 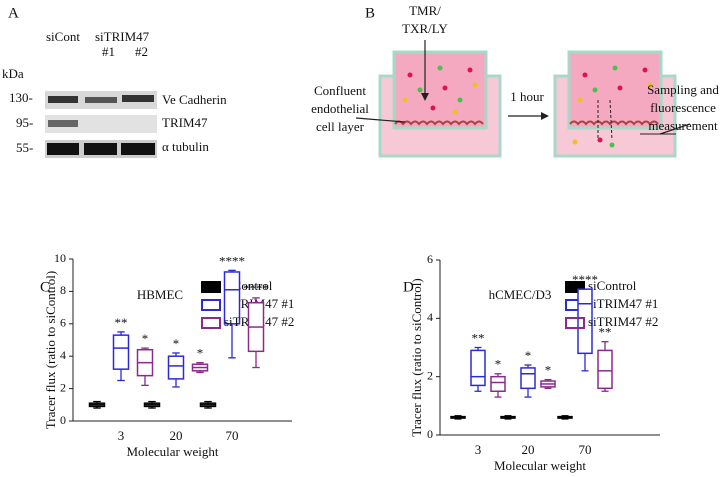 I want to click on chart-title: HBMEC, so click(x=160, y=294).